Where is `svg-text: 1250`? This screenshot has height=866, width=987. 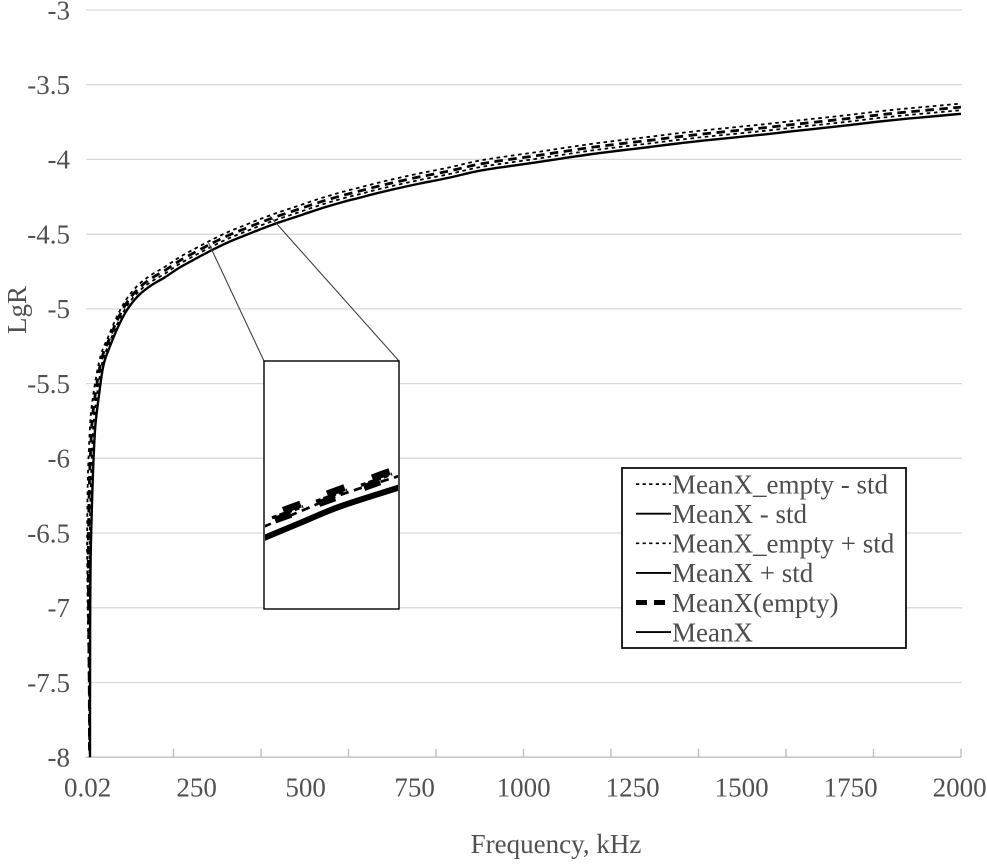 svg-text: 1250 is located at coordinates (633, 788).